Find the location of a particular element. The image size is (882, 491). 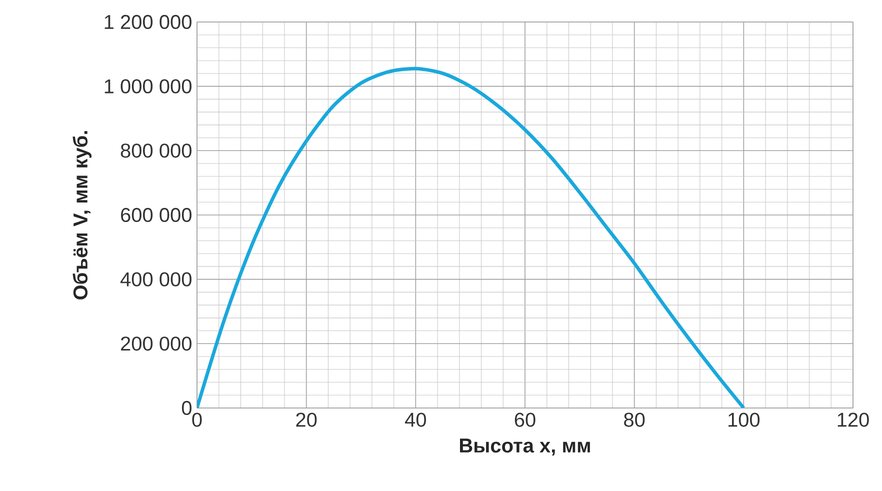

y-tick-label: 0 is located at coordinates (187, 408).